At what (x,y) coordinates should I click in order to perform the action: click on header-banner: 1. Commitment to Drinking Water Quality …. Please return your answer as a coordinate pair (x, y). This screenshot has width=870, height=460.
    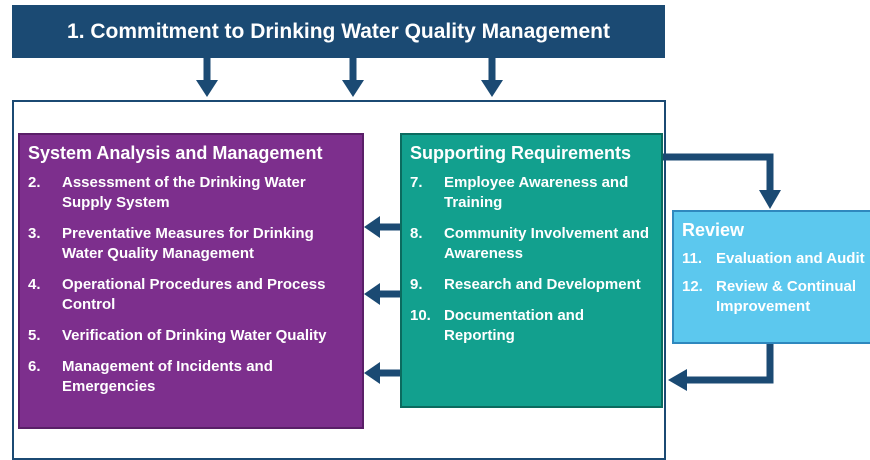
    Looking at the image, I should click on (338, 31).